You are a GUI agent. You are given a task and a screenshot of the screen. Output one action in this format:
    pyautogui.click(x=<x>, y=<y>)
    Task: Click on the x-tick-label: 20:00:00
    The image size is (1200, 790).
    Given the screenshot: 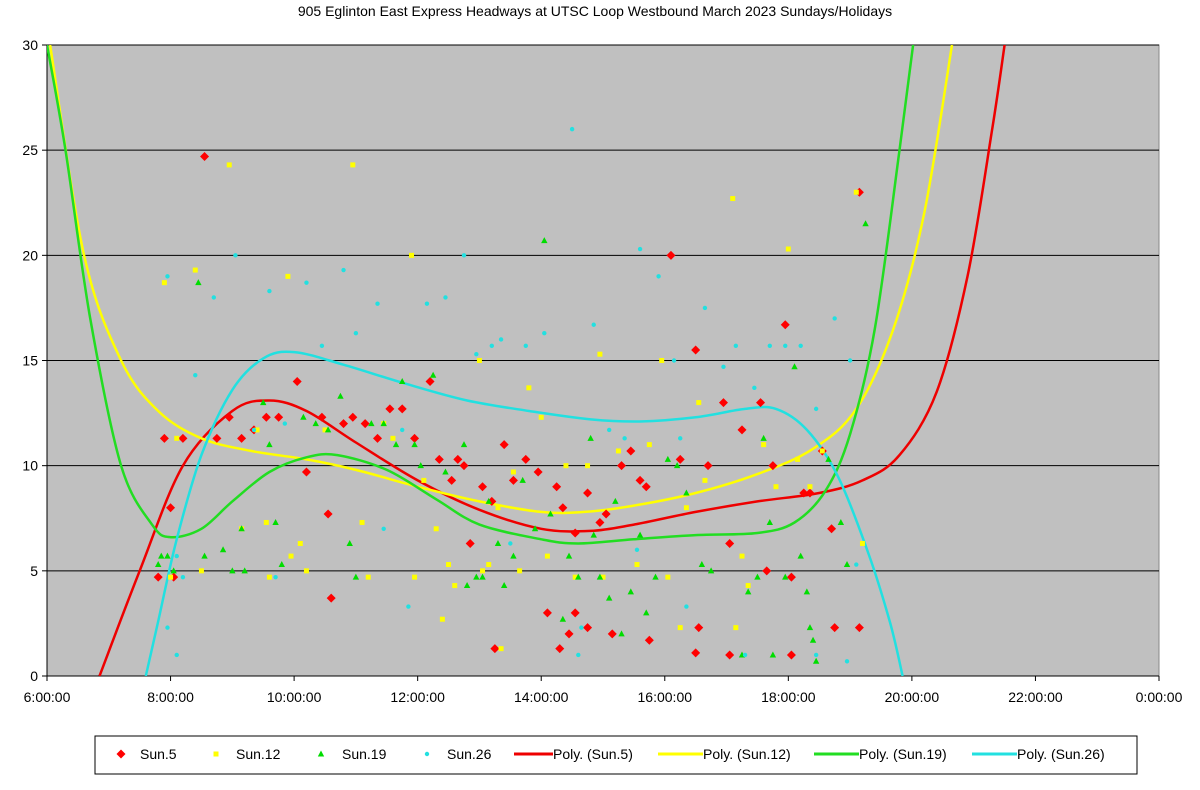 What is the action you would take?
    pyautogui.click(x=912, y=697)
    